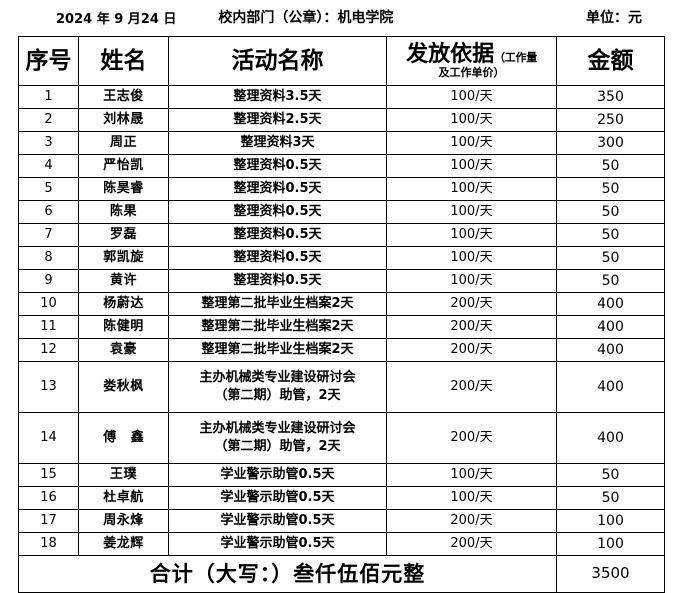 Image resolution: width=682 pixels, height=593 pixels. What do you see at coordinates (123, 304) in the screenshot?
I see `cell-name: 杨蔚达` at bounding box center [123, 304].